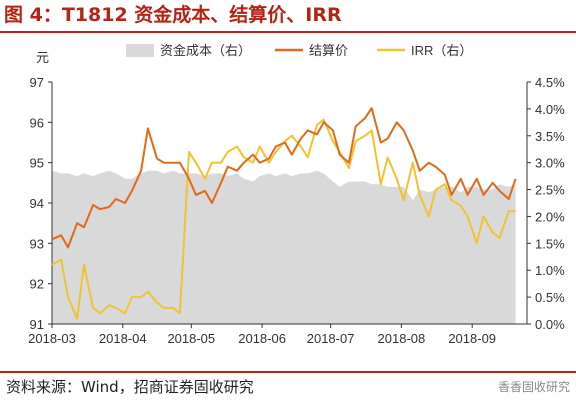 This screenshot has width=576, height=403. What do you see at coordinates (191, 338) in the screenshot?
I see `x-tick-label: 2018-05` at bounding box center [191, 338].